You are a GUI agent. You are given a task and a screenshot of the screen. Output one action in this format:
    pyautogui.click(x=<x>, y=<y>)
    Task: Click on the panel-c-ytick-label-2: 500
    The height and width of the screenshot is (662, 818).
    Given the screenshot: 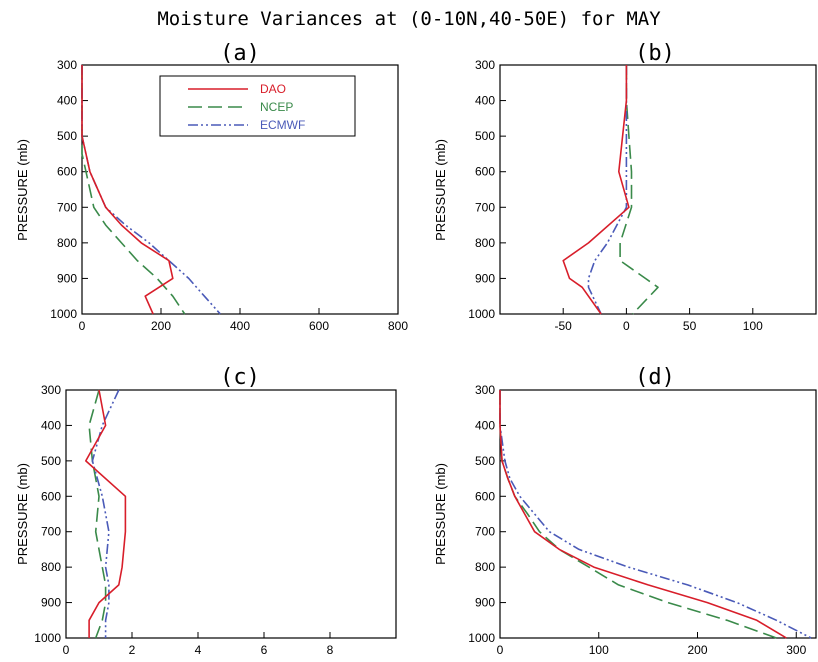 What is the action you would take?
    pyautogui.click(x=51, y=461)
    